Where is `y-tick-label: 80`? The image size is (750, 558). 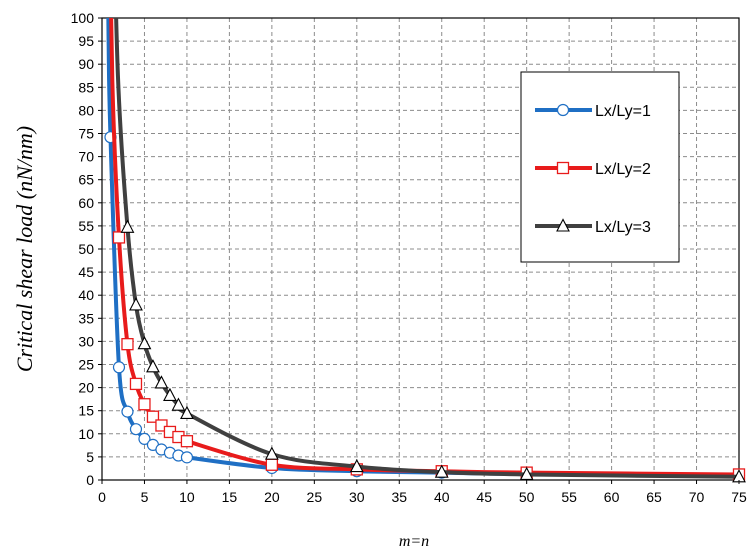
y-tick-label: 80 is located at coordinates (86, 110).